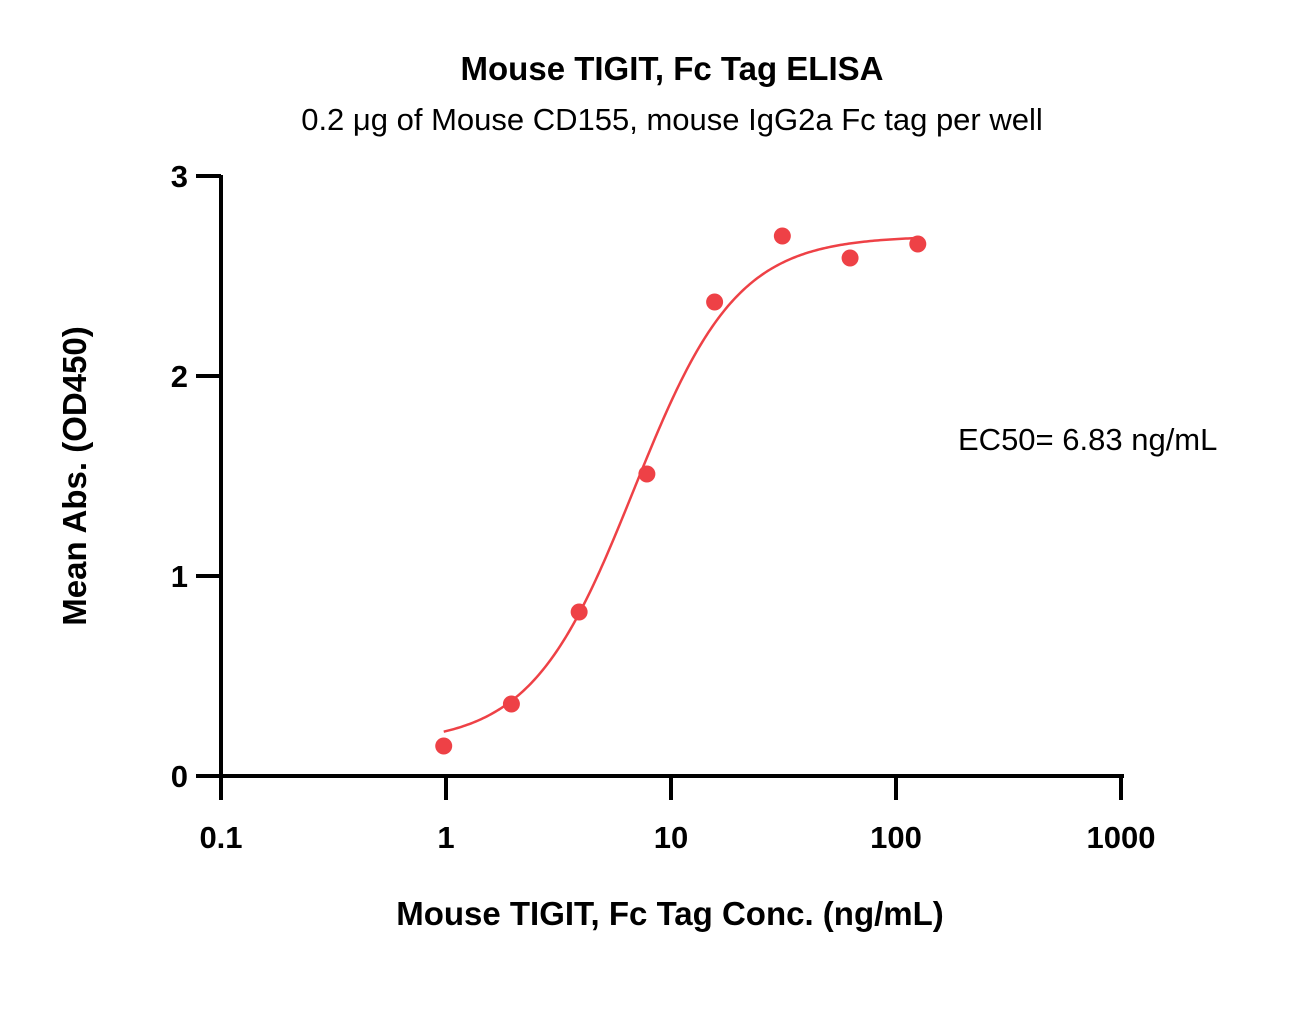  I want to click on y-tick-label: 2, so click(179, 376).